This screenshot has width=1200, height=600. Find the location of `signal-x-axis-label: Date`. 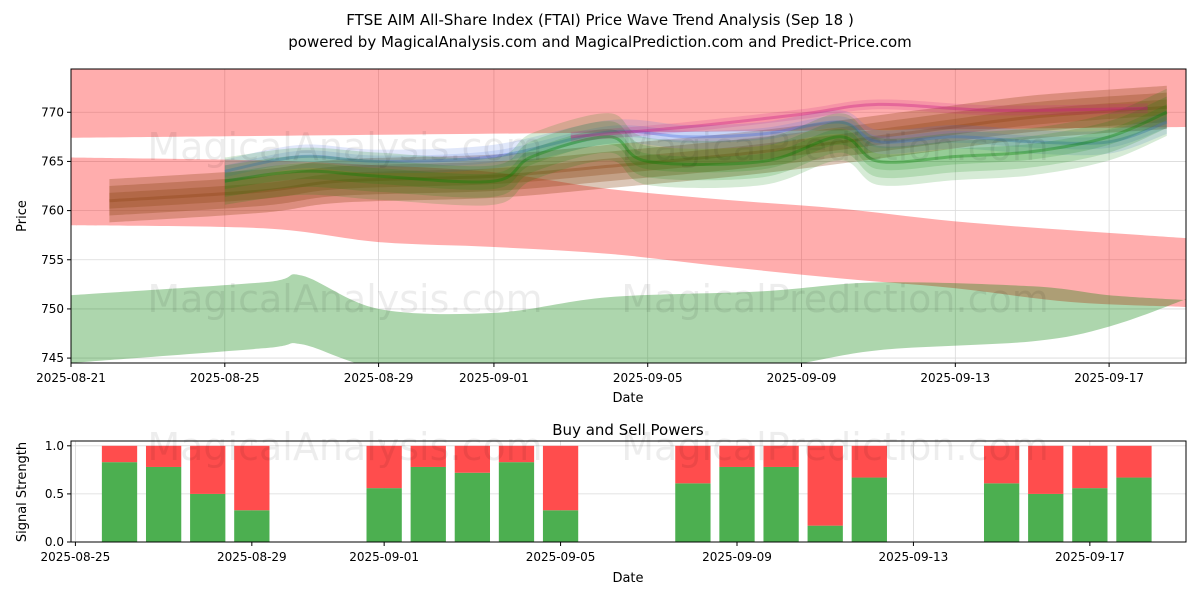

signal-x-axis-label: Date is located at coordinates (627, 578).